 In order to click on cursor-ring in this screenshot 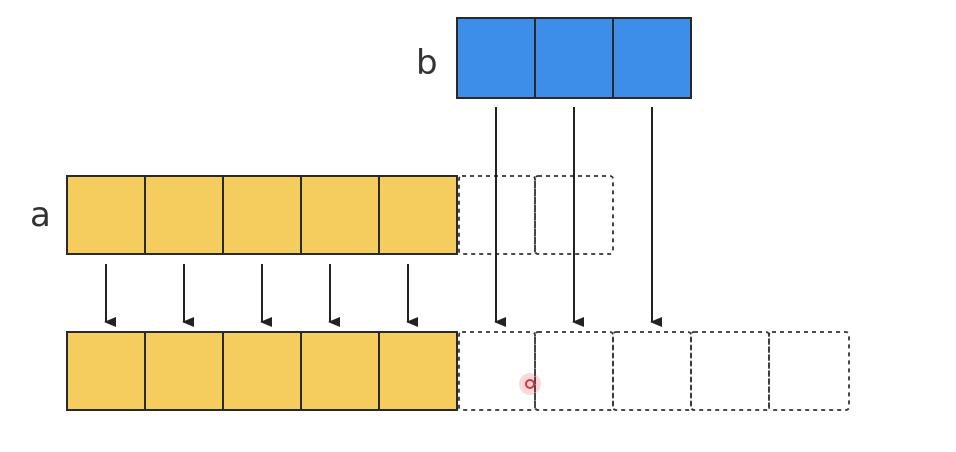, I will do `click(530, 384)`.